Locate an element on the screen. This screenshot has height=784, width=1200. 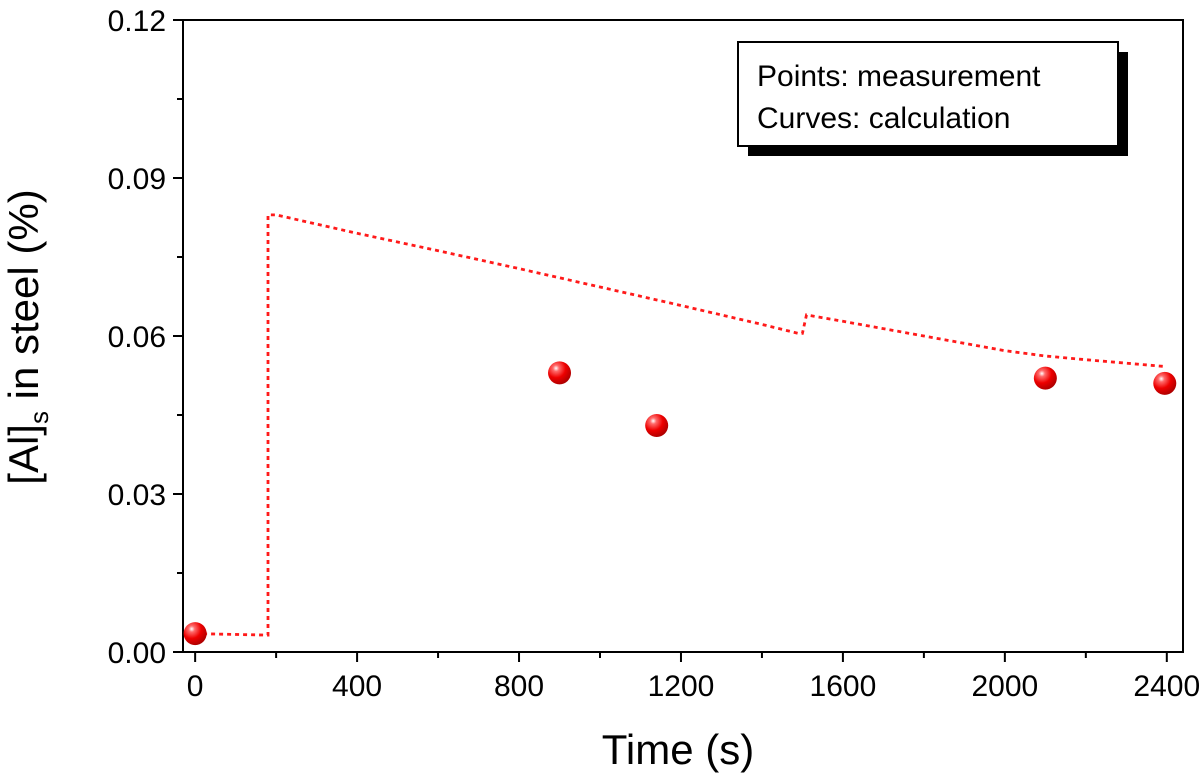
legend-line-measurement: Points: measurement is located at coordinates (899, 76).